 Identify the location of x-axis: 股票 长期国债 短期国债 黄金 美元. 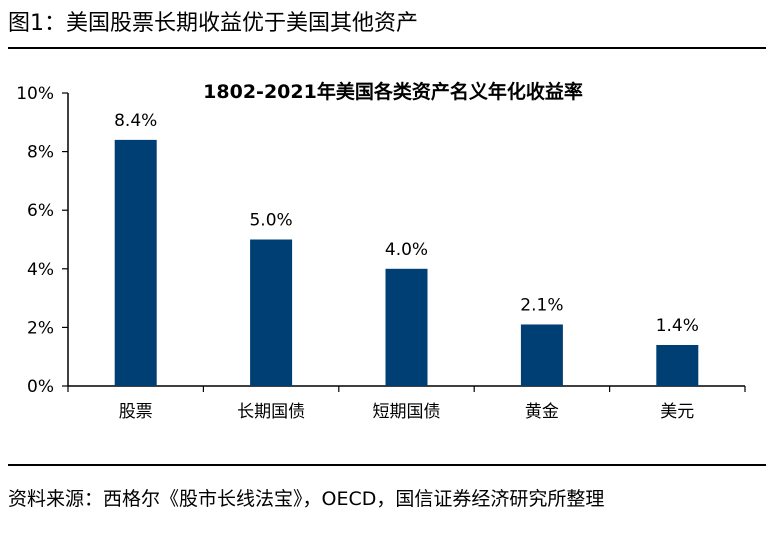
(406, 403).